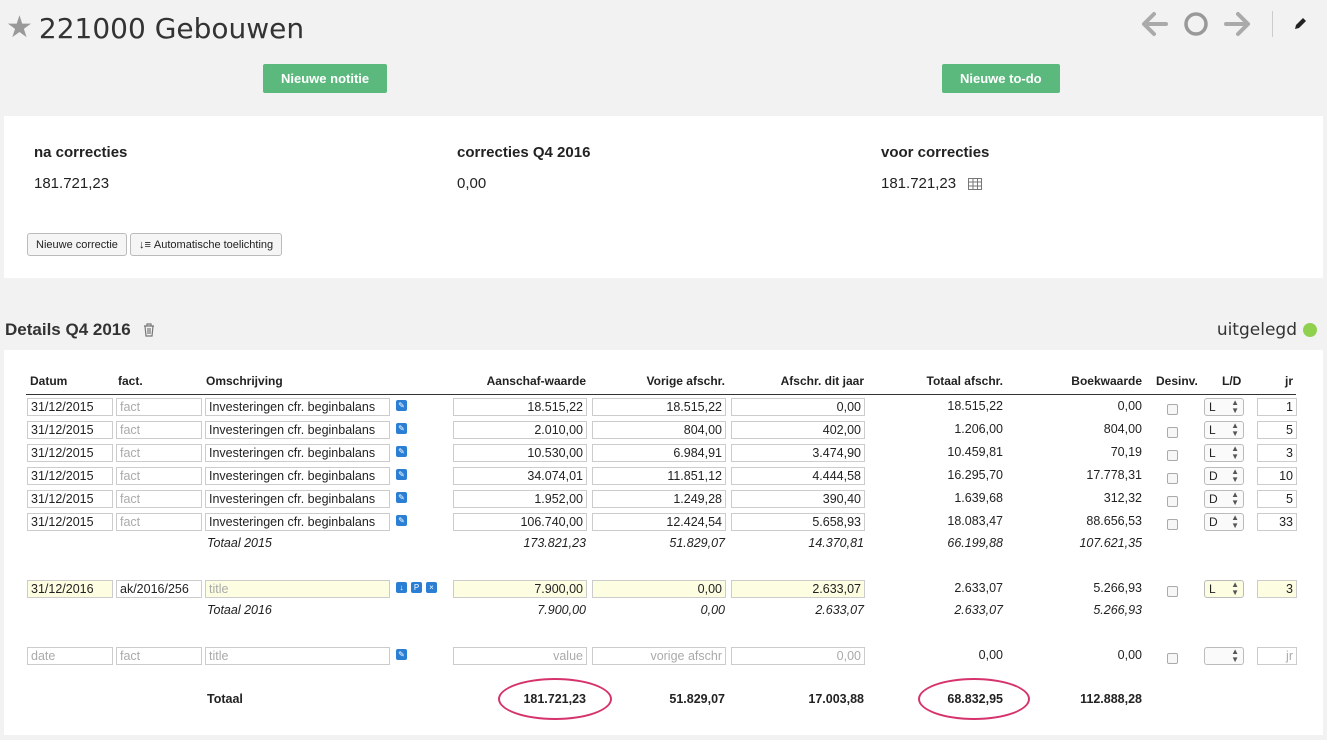 The width and height of the screenshot is (1327, 740). Describe the element at coordinates (80, 168) in the screenshot. I see `summary-after: na correcties 181.721,23` at that location.